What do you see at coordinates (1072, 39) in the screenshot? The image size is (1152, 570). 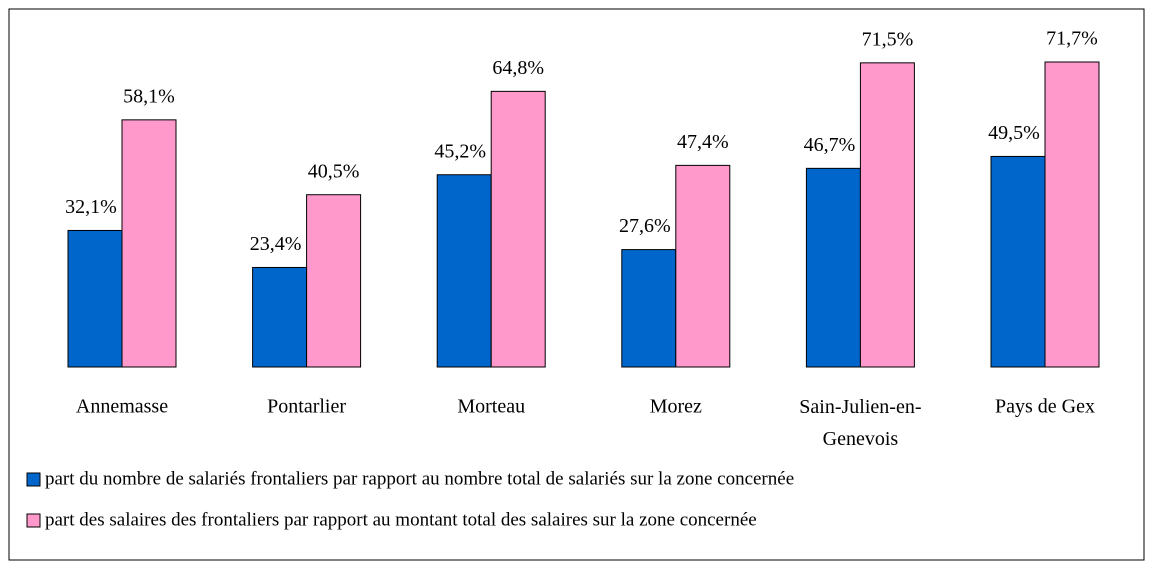 I see `data-label: 71,7%` at bounding box center [1072, 39].